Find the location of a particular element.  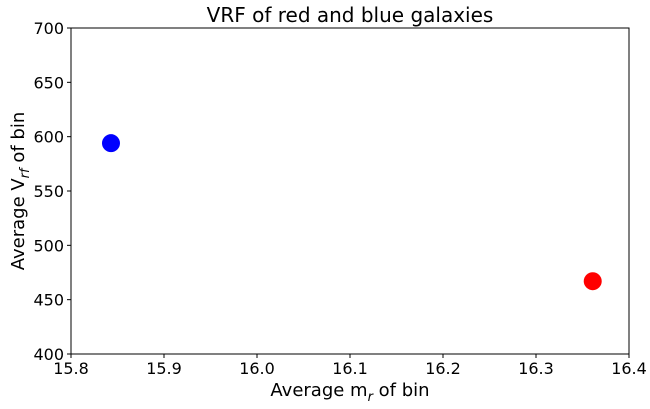

x-tick-label: 15.9 is located at coordinates (164, 368).